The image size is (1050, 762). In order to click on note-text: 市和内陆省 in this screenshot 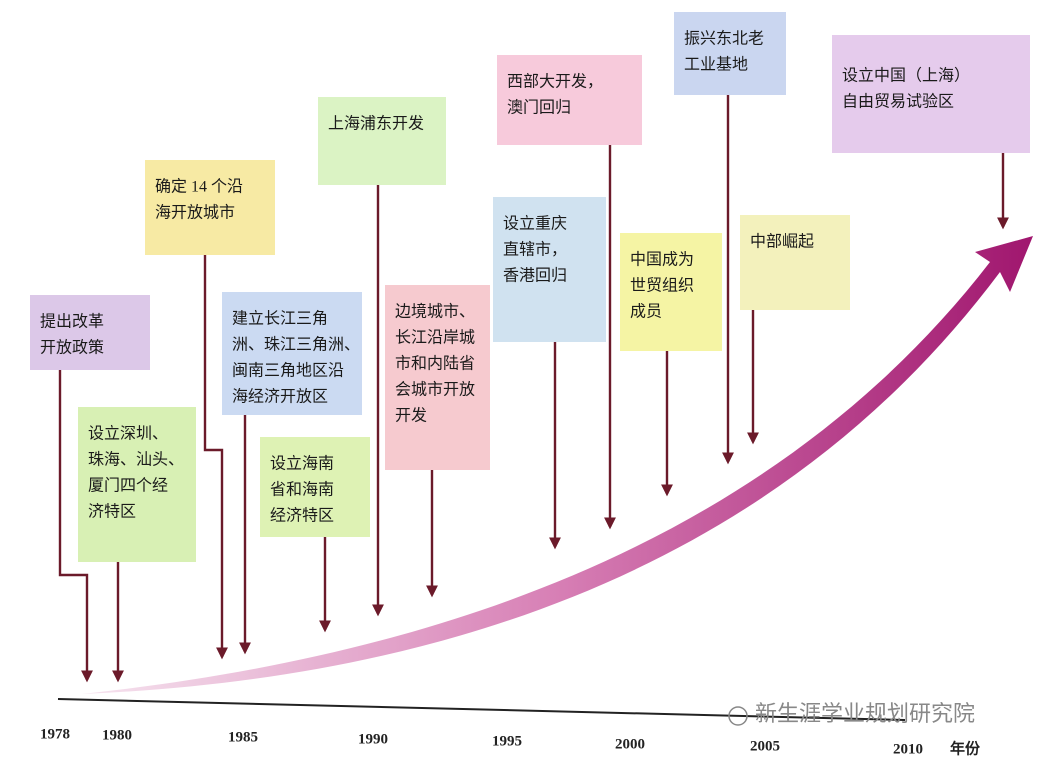, I will do `click(435, 364)`.